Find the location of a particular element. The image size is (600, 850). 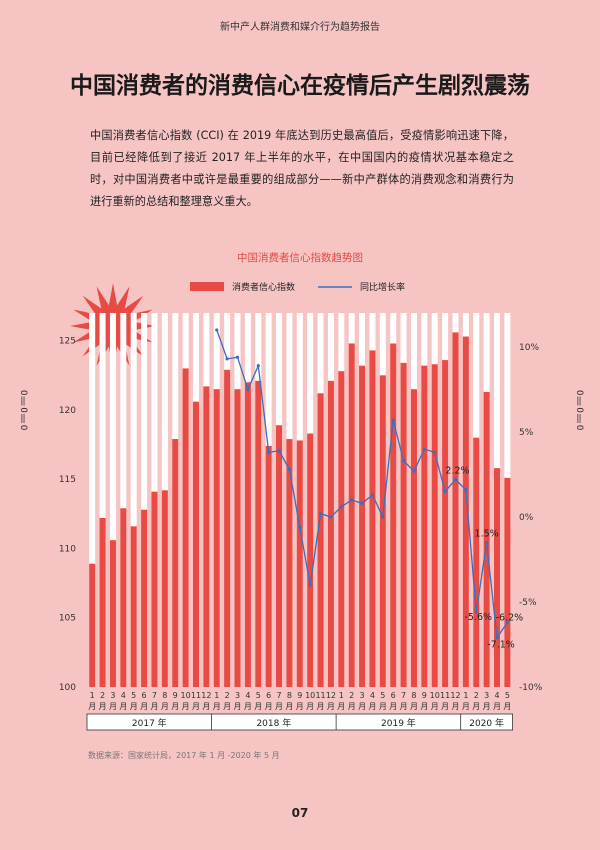

page-number: 07 is located at coordinates (300, 813).